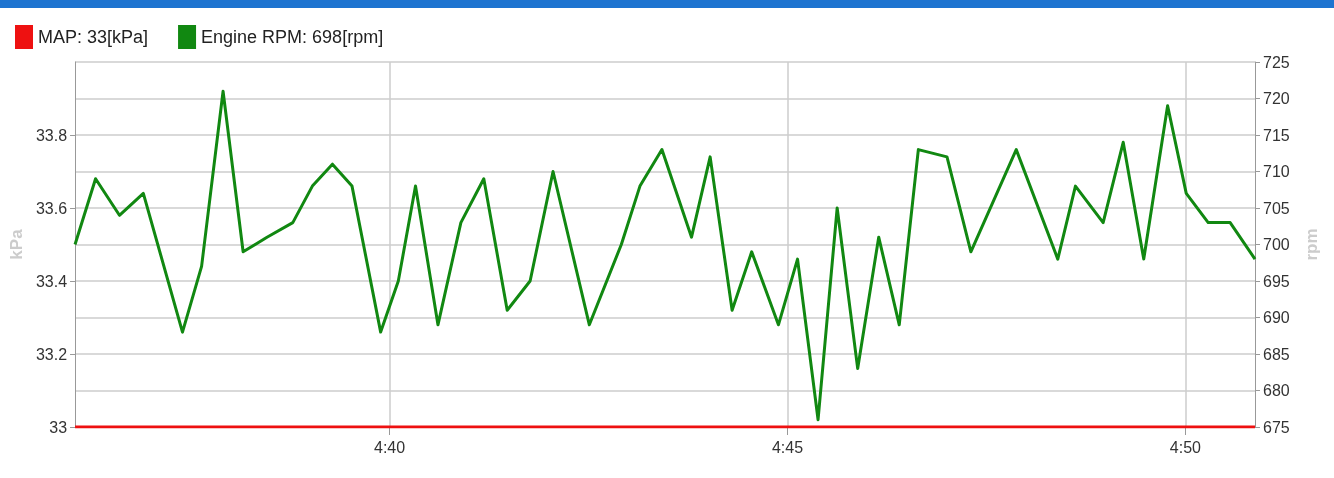  What do you see at coordinates (1276, 427) in the screenshot?
I see `y2-tick-label: 675` at bounding box center [1276, 427].